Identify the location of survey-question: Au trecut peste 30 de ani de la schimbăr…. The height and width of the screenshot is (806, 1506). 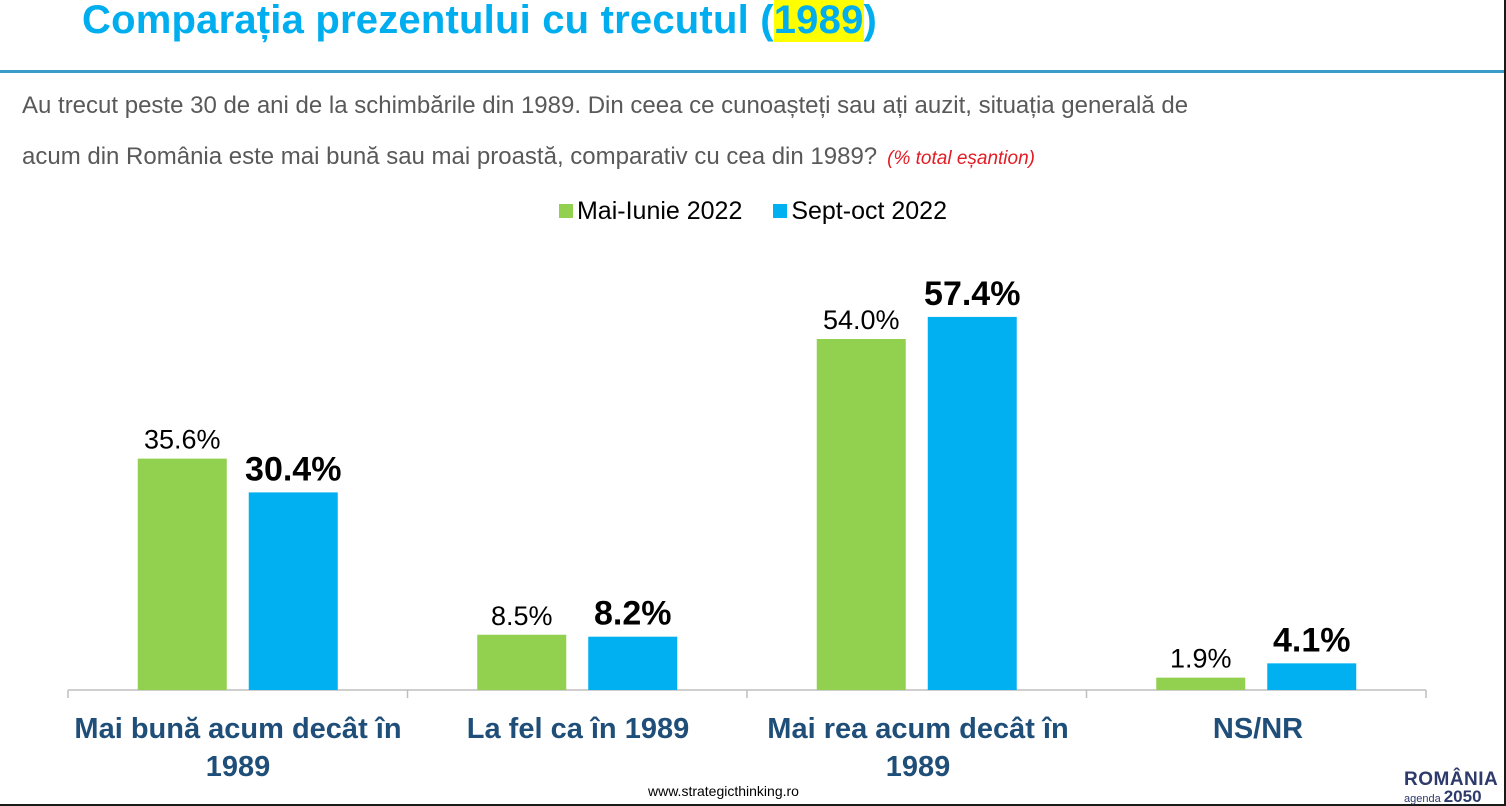
(752, 132).